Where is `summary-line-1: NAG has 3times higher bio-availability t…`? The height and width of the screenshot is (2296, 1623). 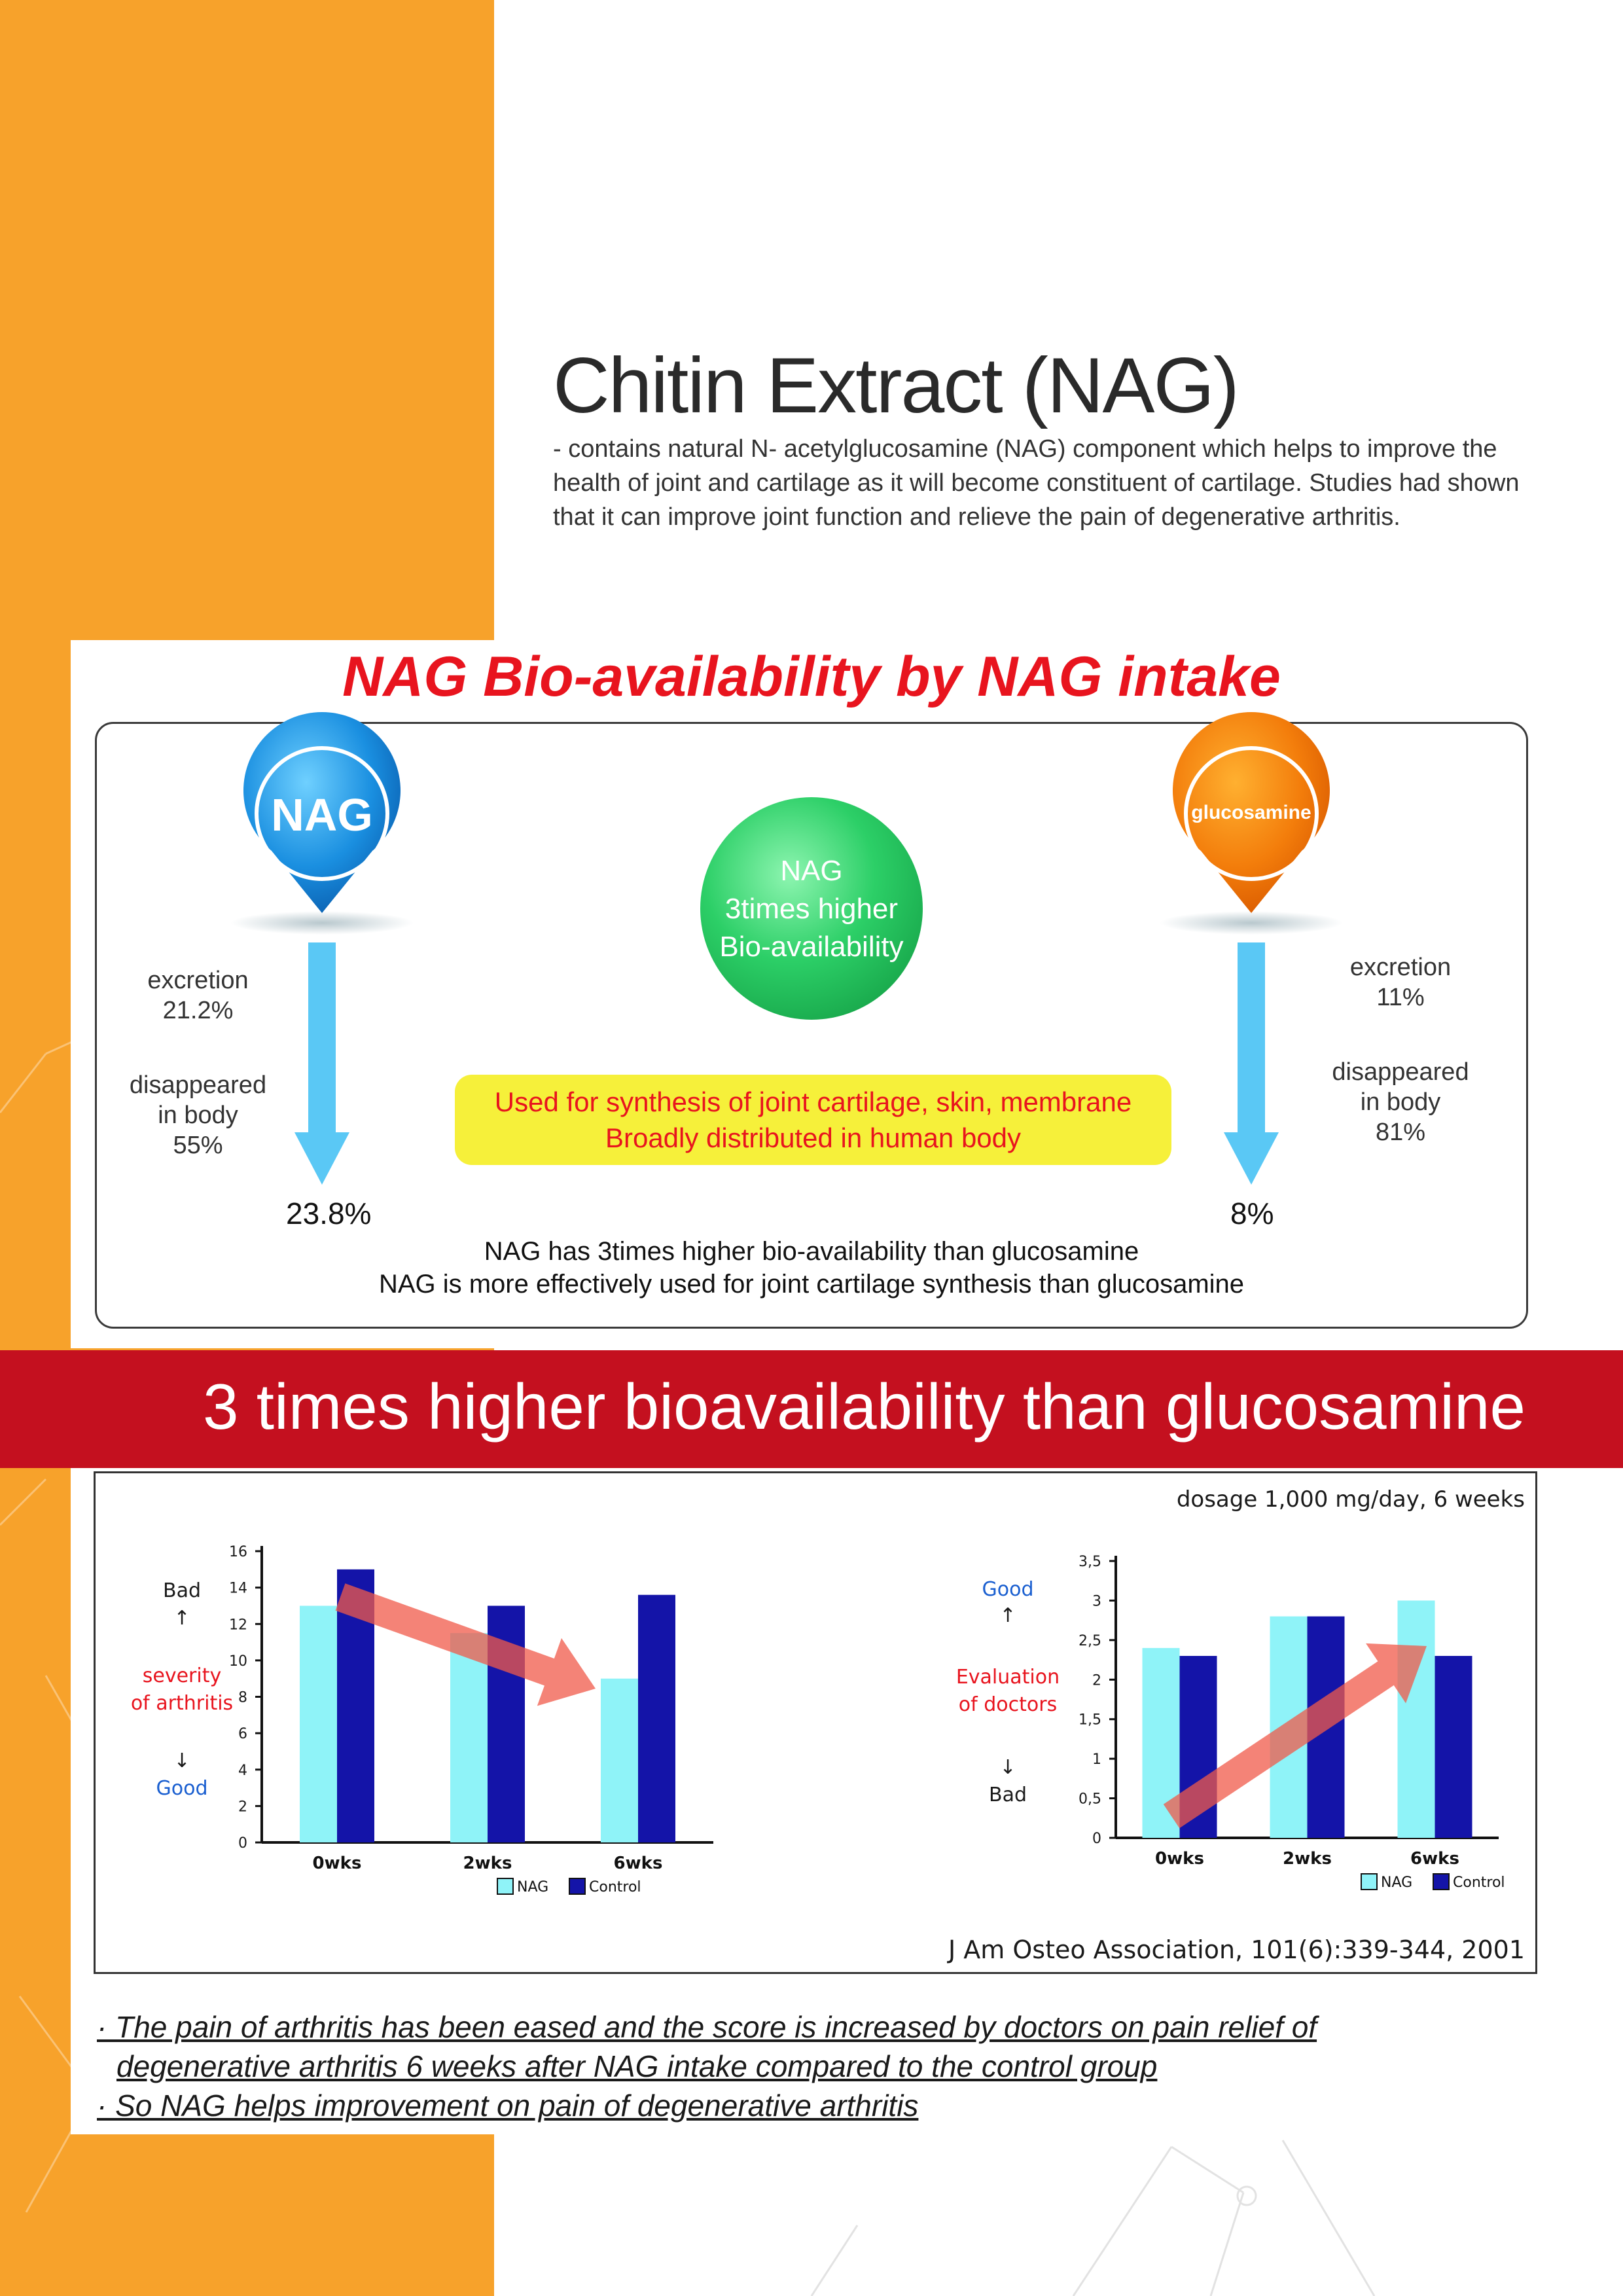
summary-line-1: NAG has 3times higher bio-availability t… is located at coordinates (811, 1251).